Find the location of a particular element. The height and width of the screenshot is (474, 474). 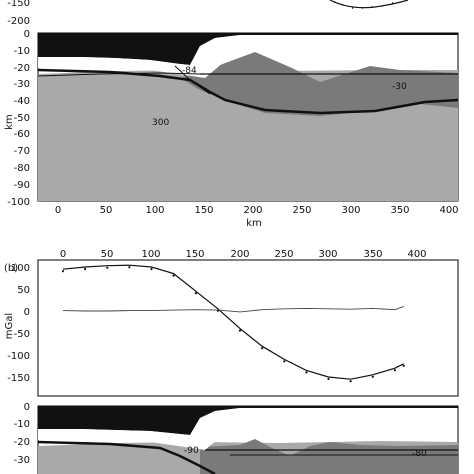

panel-a-dark-wedge is located at coordinates (319, 84).